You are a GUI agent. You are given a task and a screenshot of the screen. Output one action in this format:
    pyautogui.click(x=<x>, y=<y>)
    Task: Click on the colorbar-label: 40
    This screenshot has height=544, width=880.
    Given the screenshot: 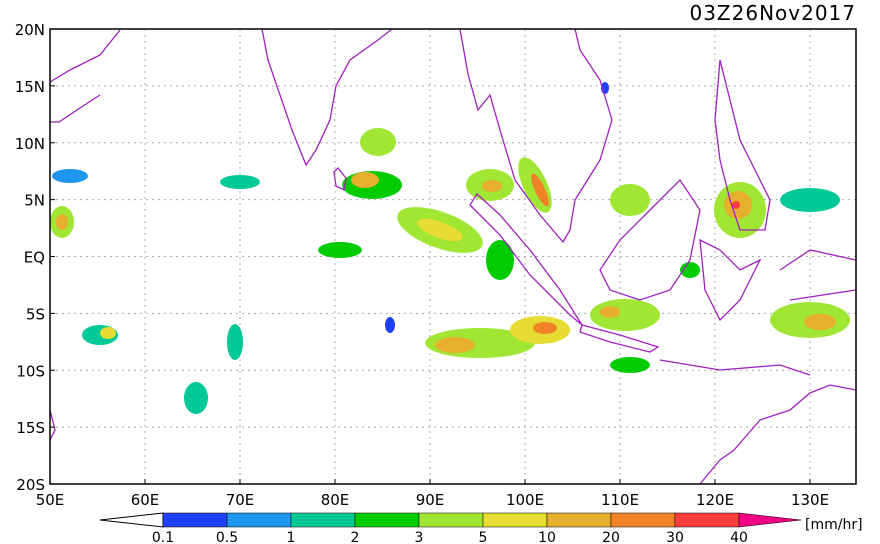 What is the action you would take?
    pyautogui.click(x=739, y=537)
    